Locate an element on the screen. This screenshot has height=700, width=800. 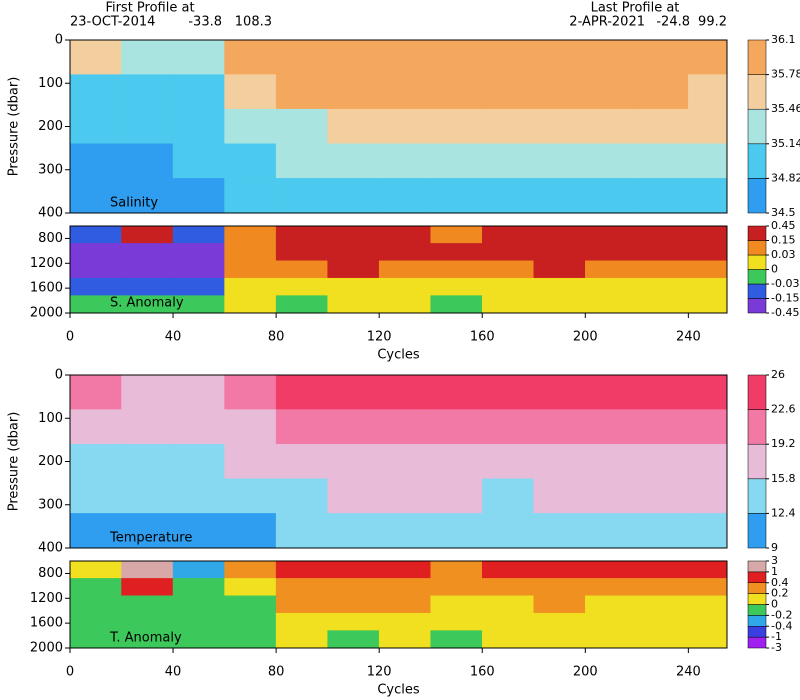
last-lon: 99.2 is located at coordinates (712, 22).